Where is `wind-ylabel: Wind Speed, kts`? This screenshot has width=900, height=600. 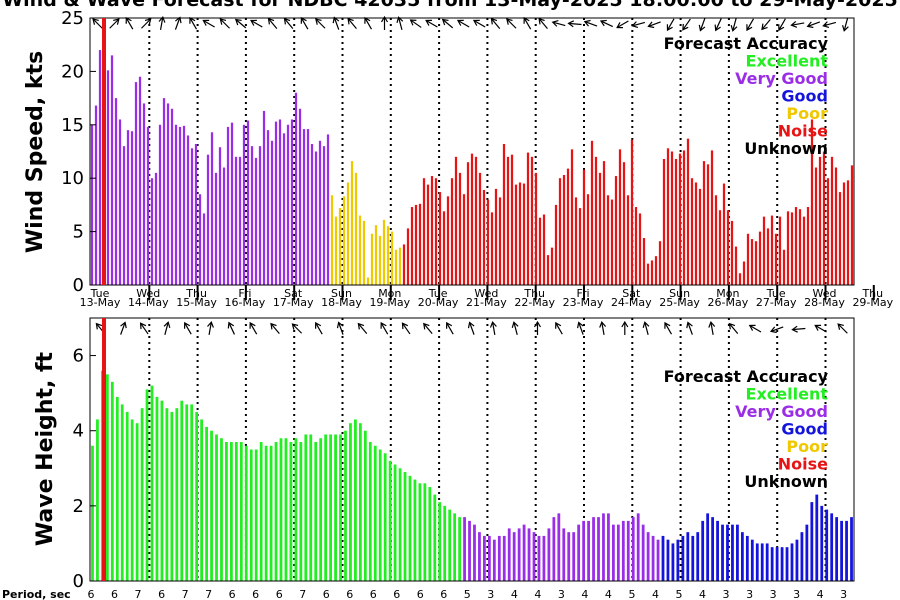 wind-ylabel: Wind Speed, kts is located at coordinates (35, 152).